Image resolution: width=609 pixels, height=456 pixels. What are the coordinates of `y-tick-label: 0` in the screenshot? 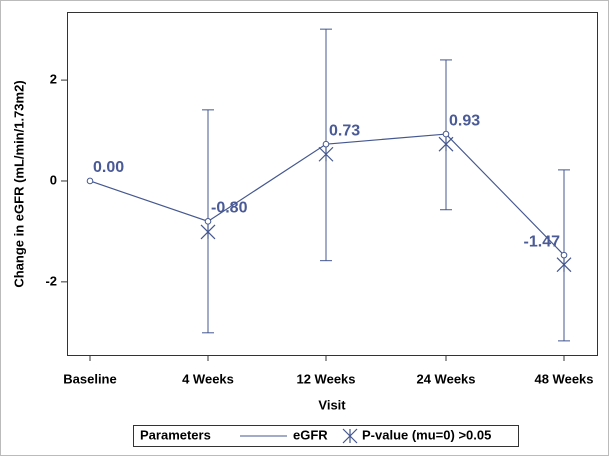 It's located at (53, 179).